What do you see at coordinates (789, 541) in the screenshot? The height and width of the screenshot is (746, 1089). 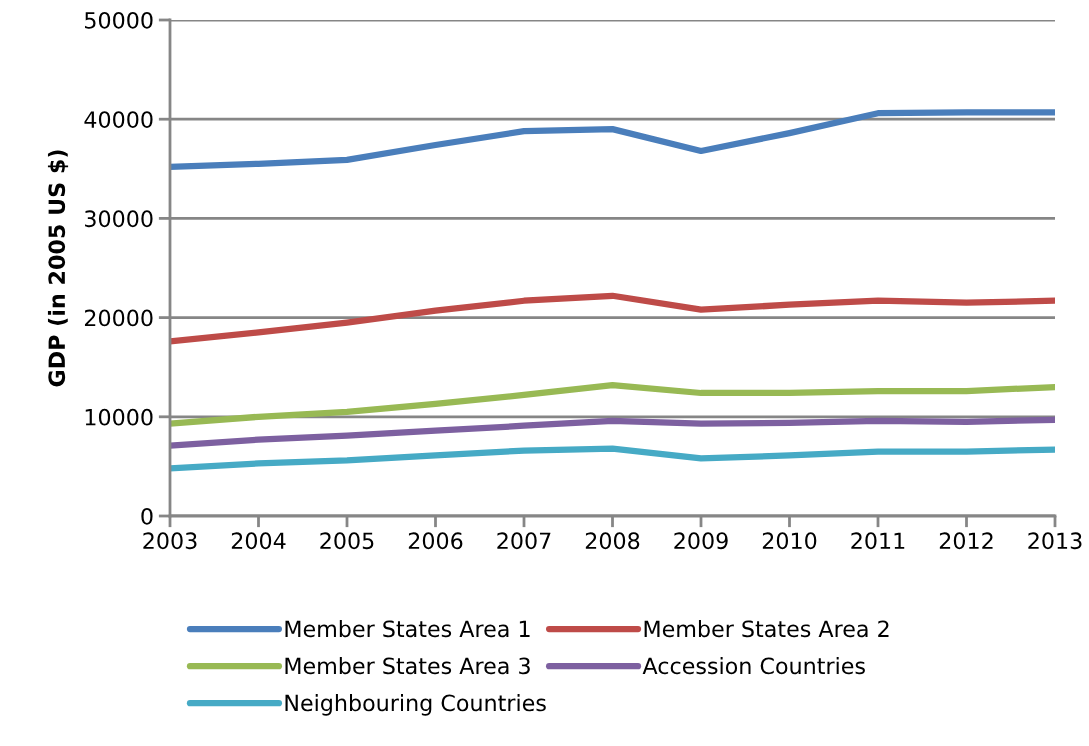 I see `x-tick-label: 2010` at bounding box center [789, 541].